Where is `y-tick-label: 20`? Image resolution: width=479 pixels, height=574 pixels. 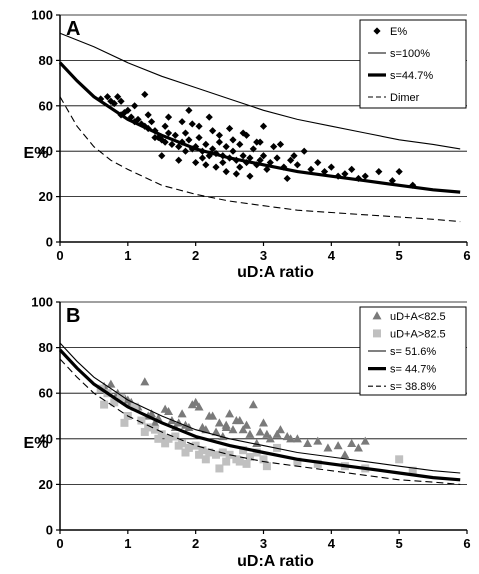
y-tick-label: 20 is located at coordinates (46, 196).